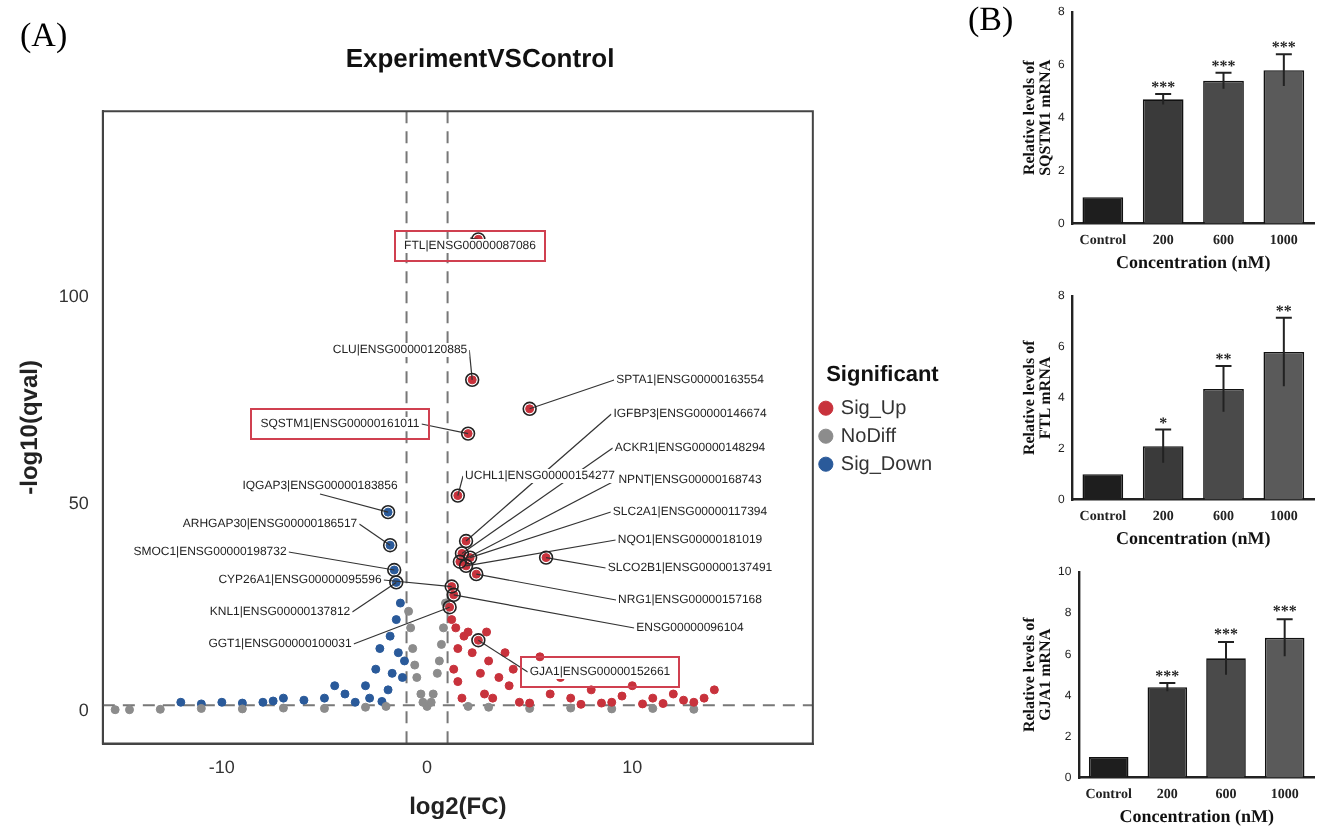 Image resolution: width=1330 pixels, height=830 pixels. What do you see at coordinates (480, 57) in the screenshot?
I see `chart-title: ExperimentVSControl` at bounding box center [480, 57].